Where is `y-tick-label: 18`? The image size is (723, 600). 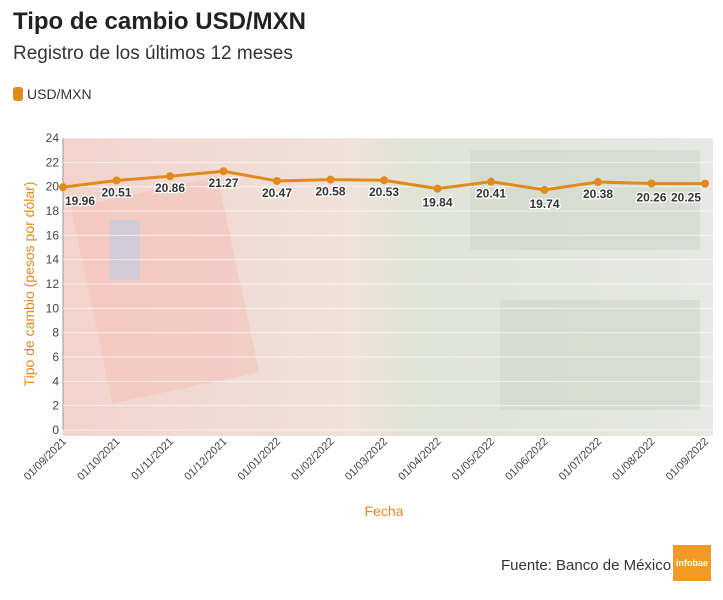
y-tick-label: 18 is located at coordinates (53, 211).